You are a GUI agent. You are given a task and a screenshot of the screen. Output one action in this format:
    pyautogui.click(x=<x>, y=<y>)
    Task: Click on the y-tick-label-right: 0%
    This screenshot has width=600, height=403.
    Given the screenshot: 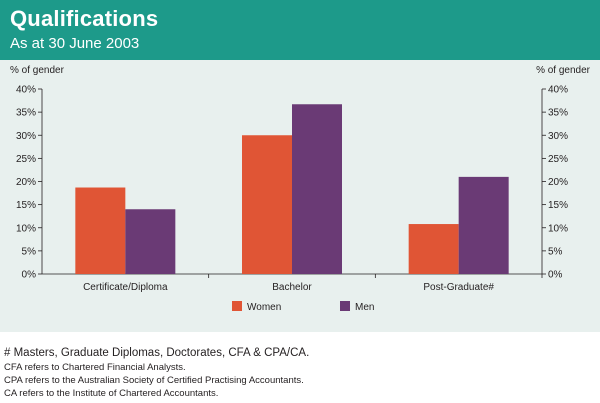 What is the action you would take?
    pyautogui.click(x=555, y=275)
    